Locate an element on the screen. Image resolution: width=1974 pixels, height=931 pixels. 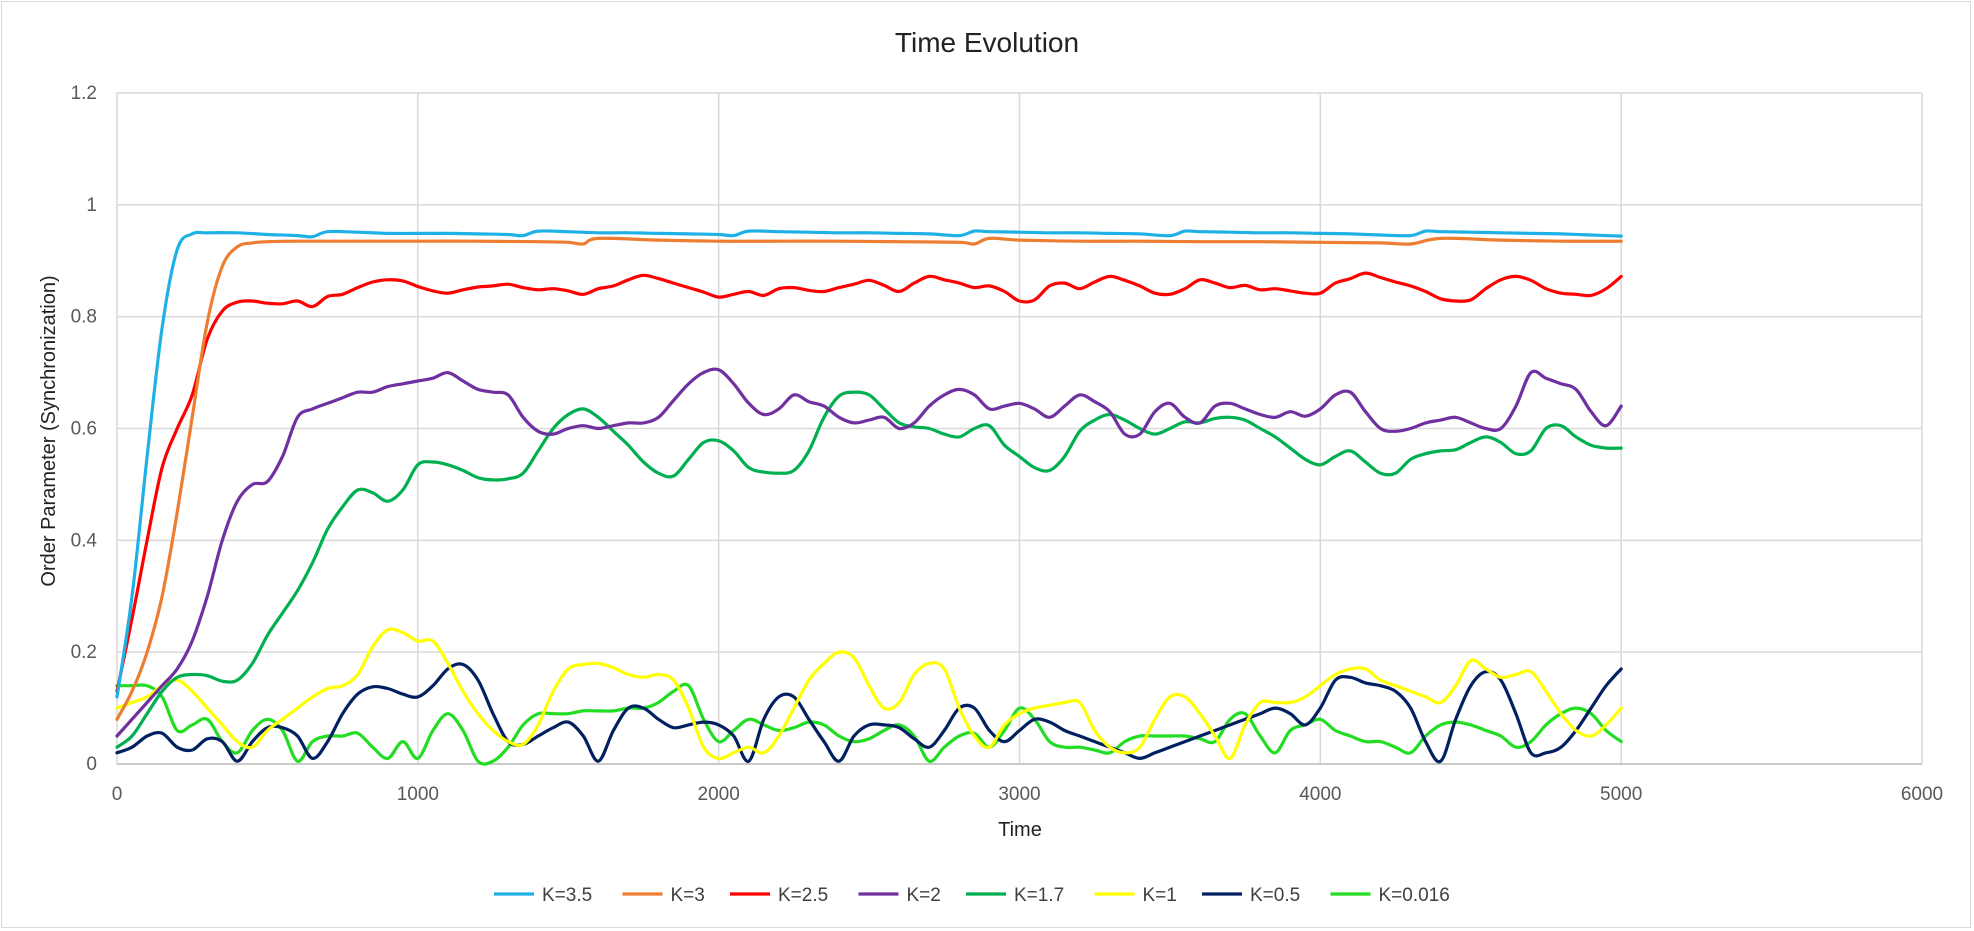
x-tick-label: 0 is located at coordinates (117, 794).